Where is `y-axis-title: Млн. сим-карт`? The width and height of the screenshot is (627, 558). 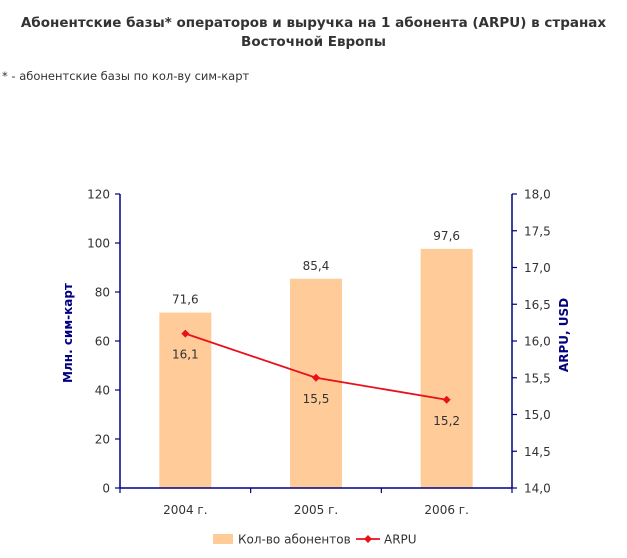
y-axis-title: Млн. сим-карт is located at coordinates (68, 333).